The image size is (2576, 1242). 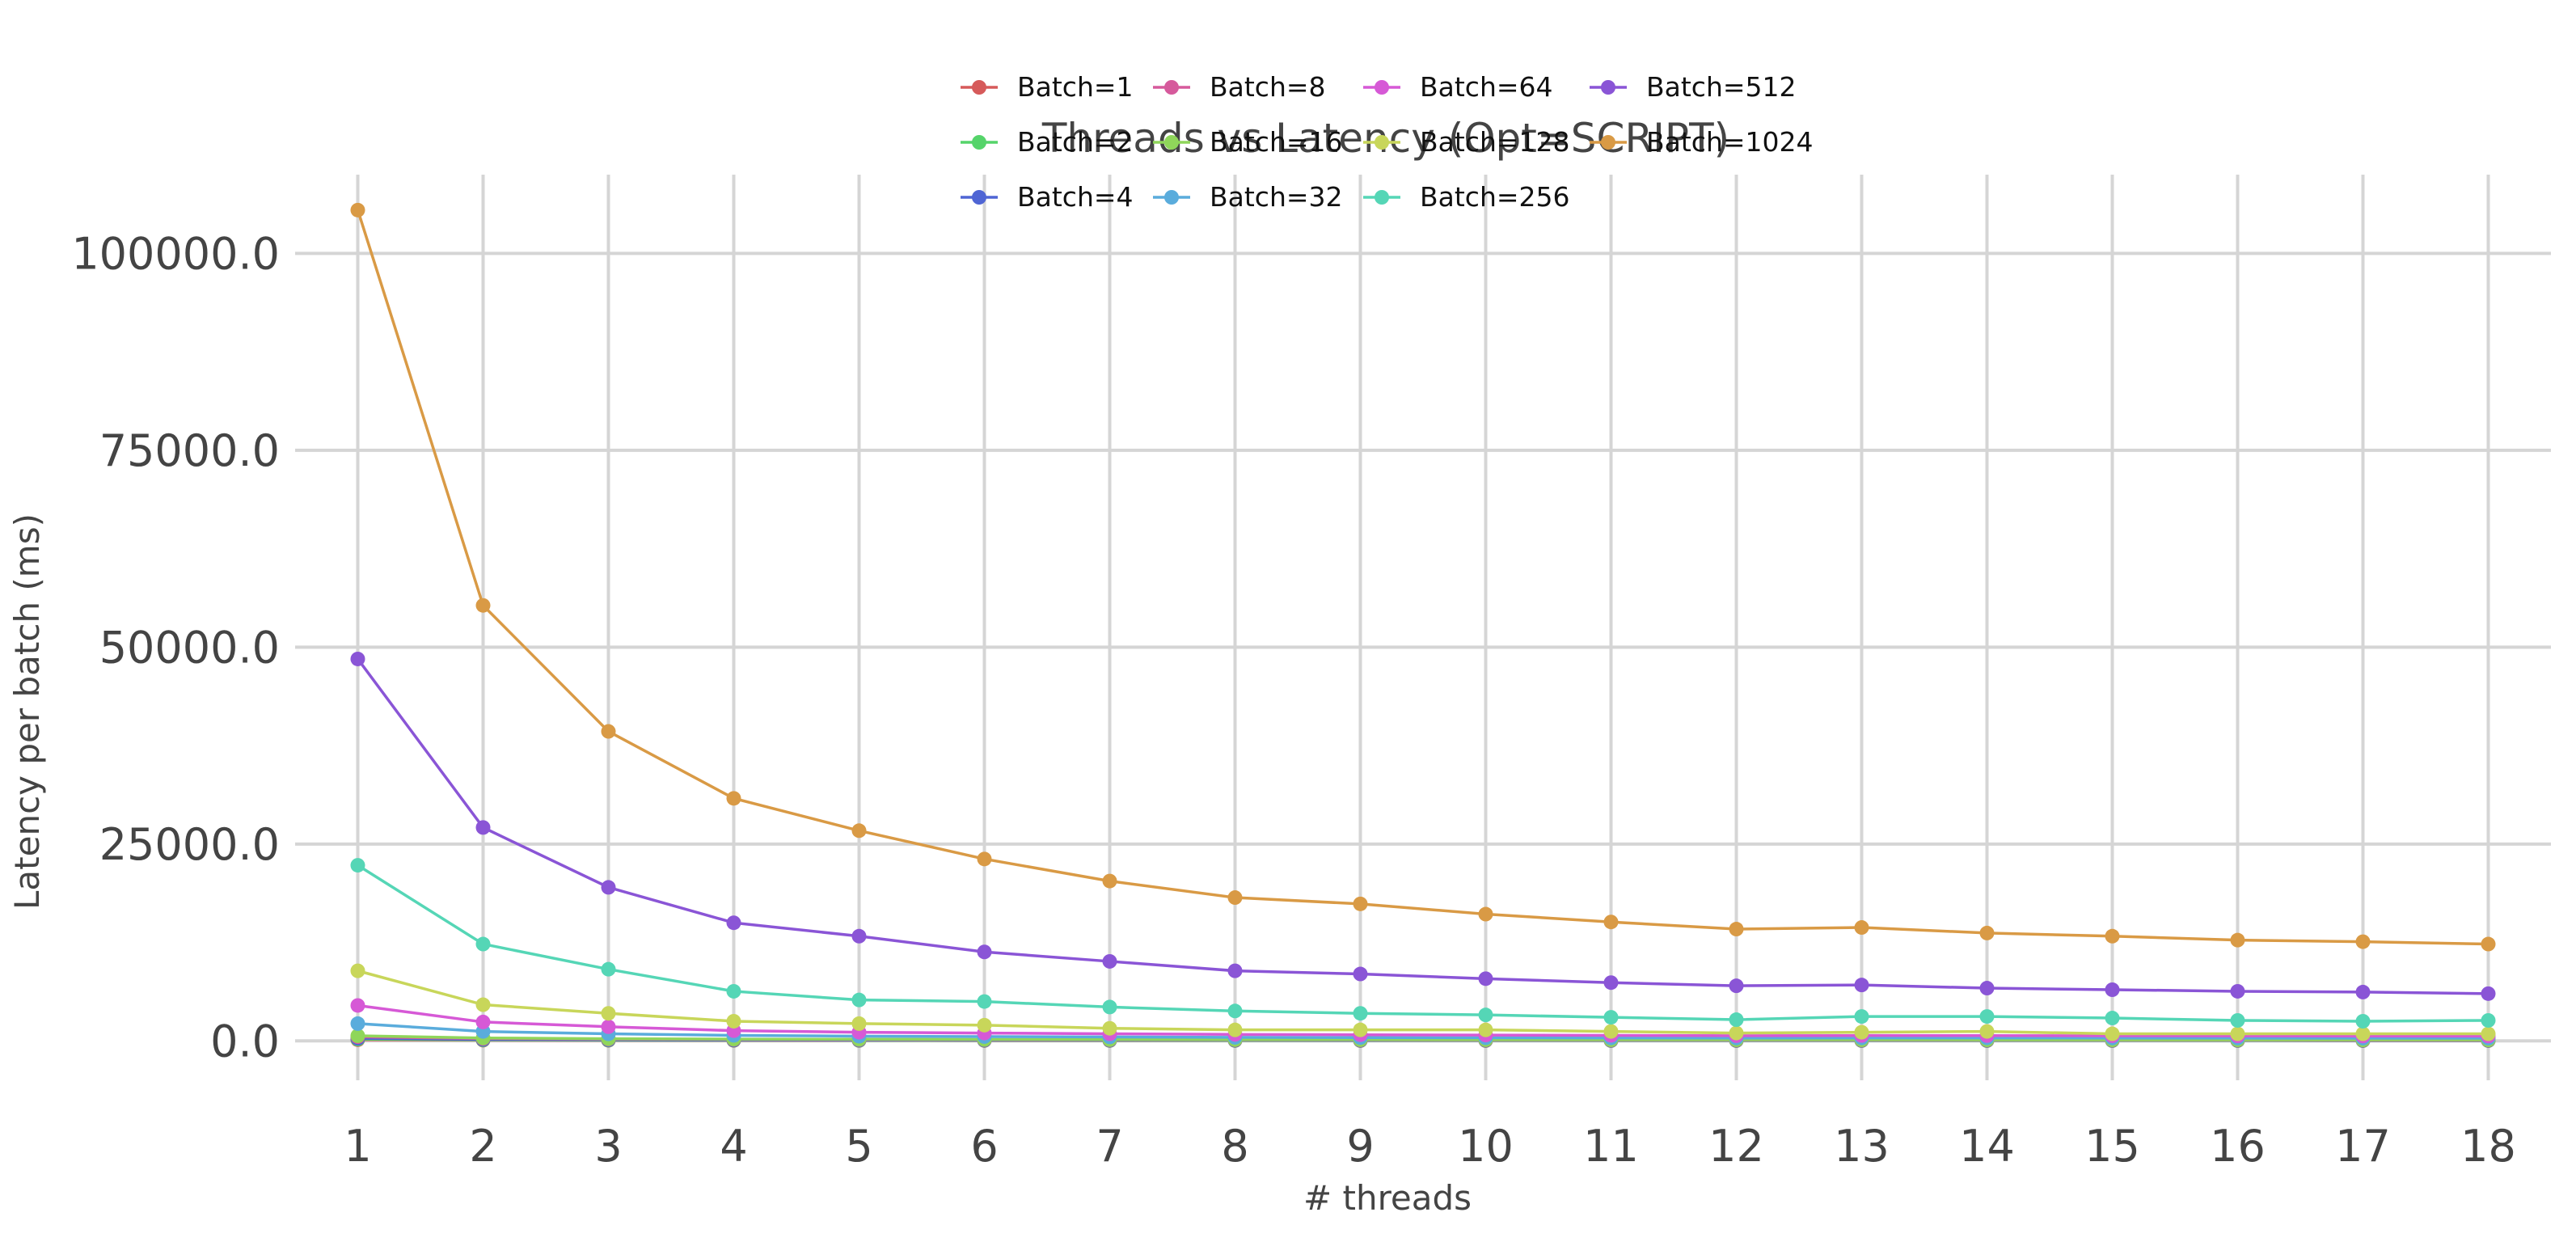 I want to click on y-tick-label: 100000.0, so click(x=175, y=253).